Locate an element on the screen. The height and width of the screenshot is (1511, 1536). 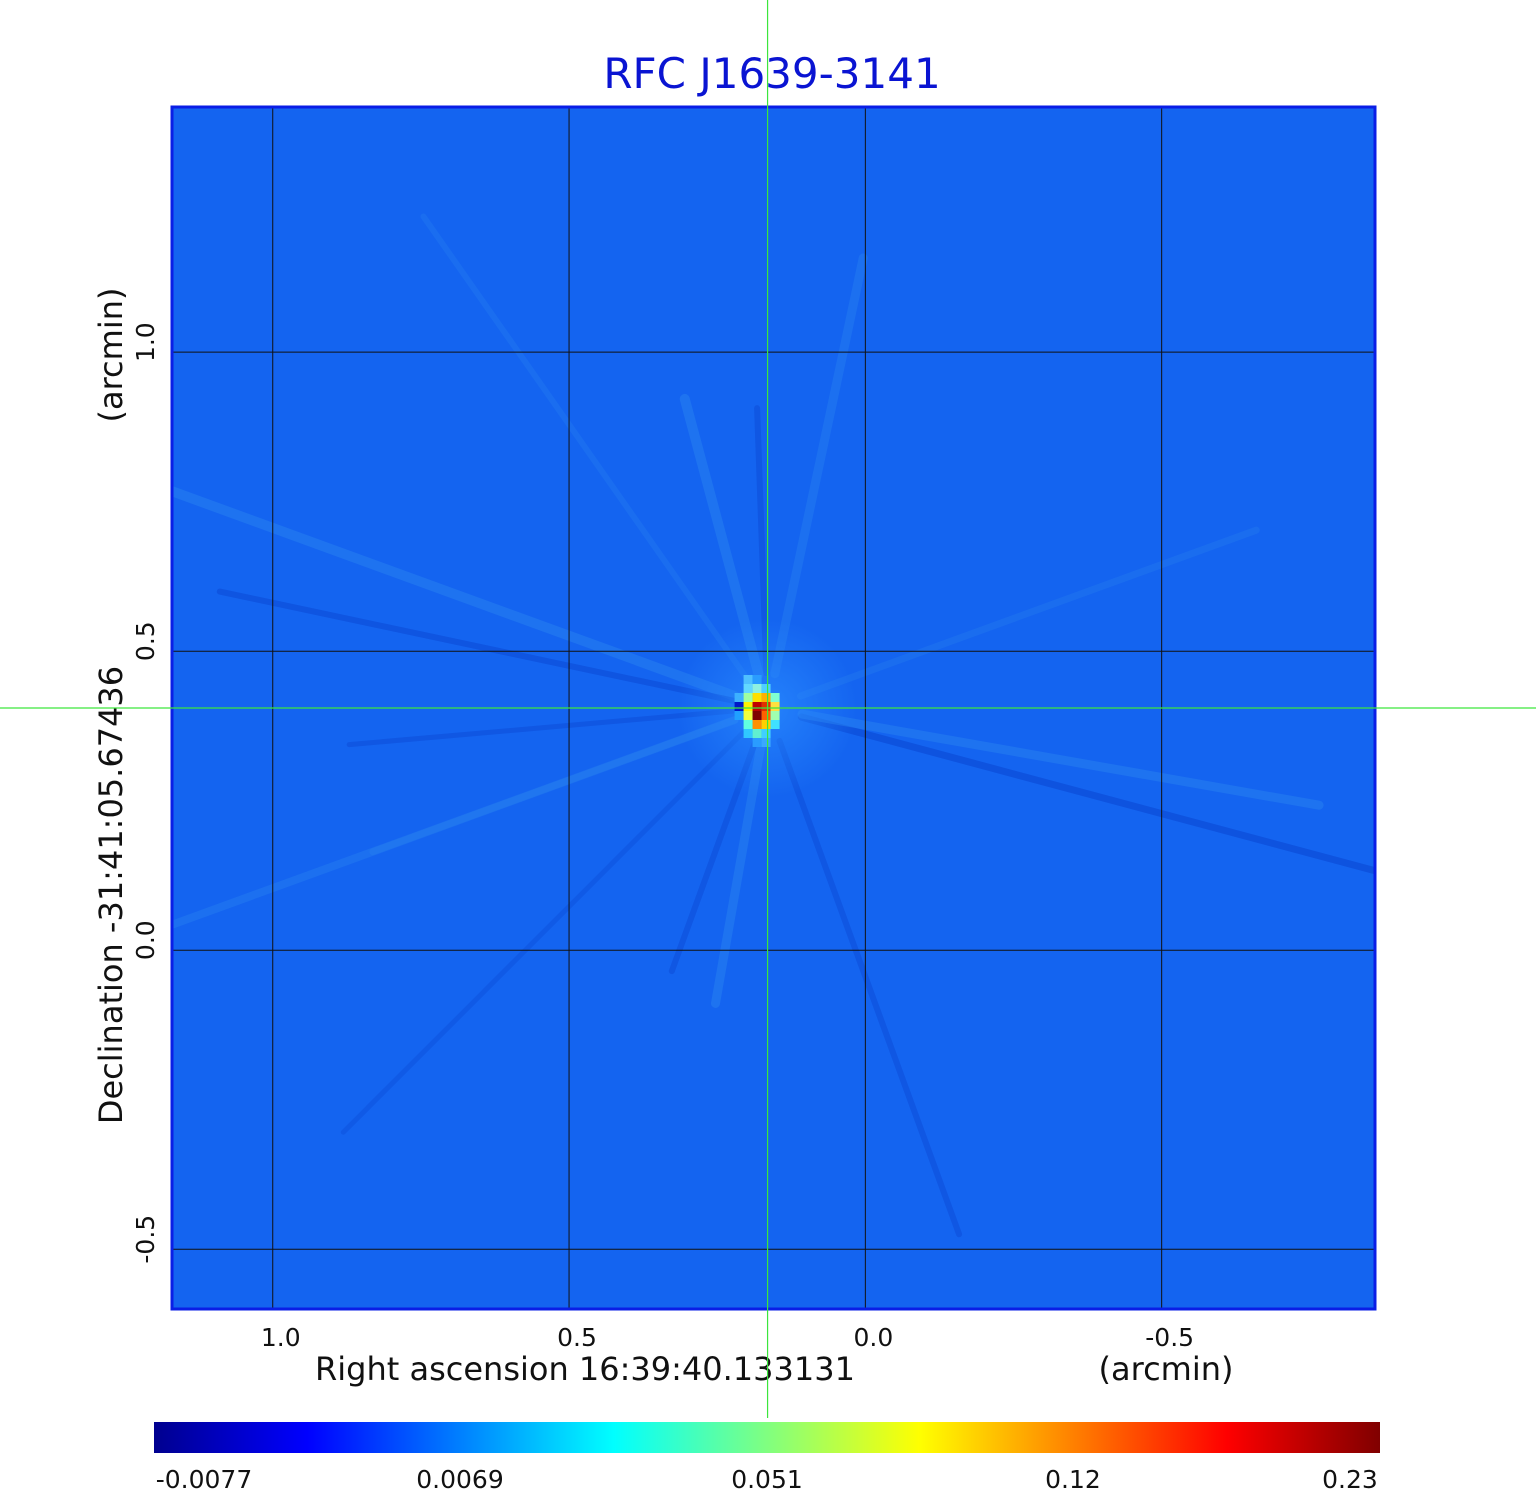
x-tick-label: 1.0 is located at coordinates (281, 1337).